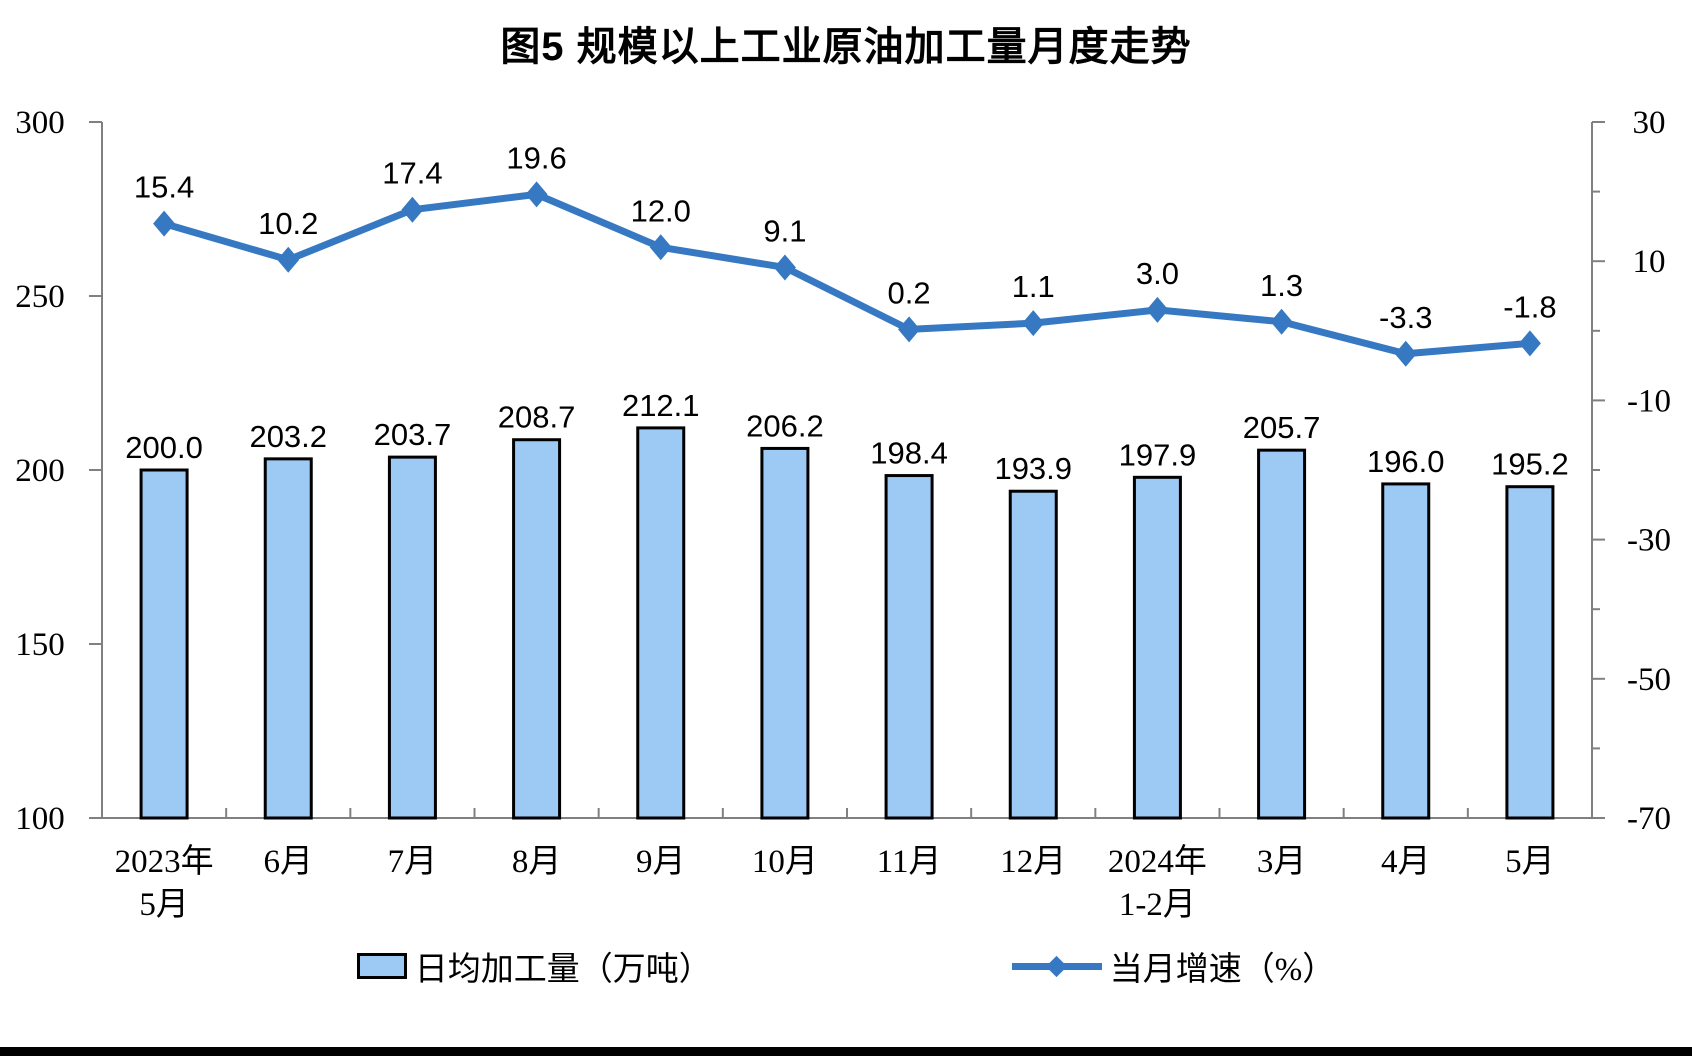 The width and height of the screenshot is (1692, 1056). What do you see at coordinates (661, 405) in the screenshot?
I see `bar-value-label: 212.1` at bounding box center [661, 405].